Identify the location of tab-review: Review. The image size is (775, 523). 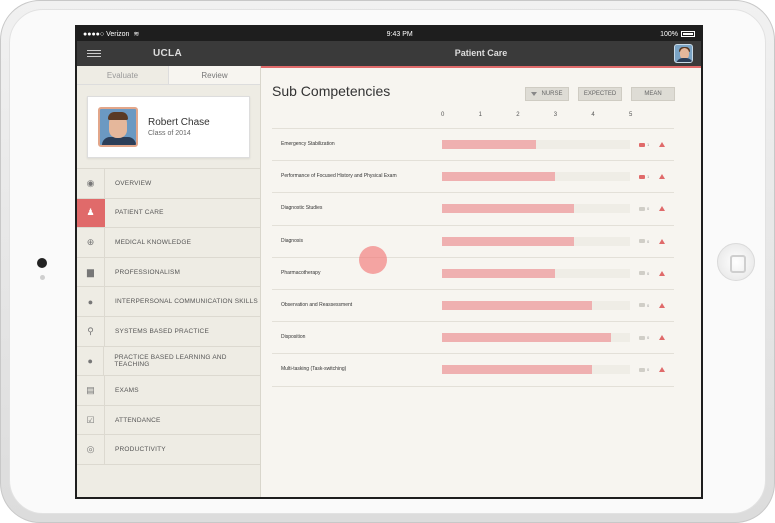
(214, 75).